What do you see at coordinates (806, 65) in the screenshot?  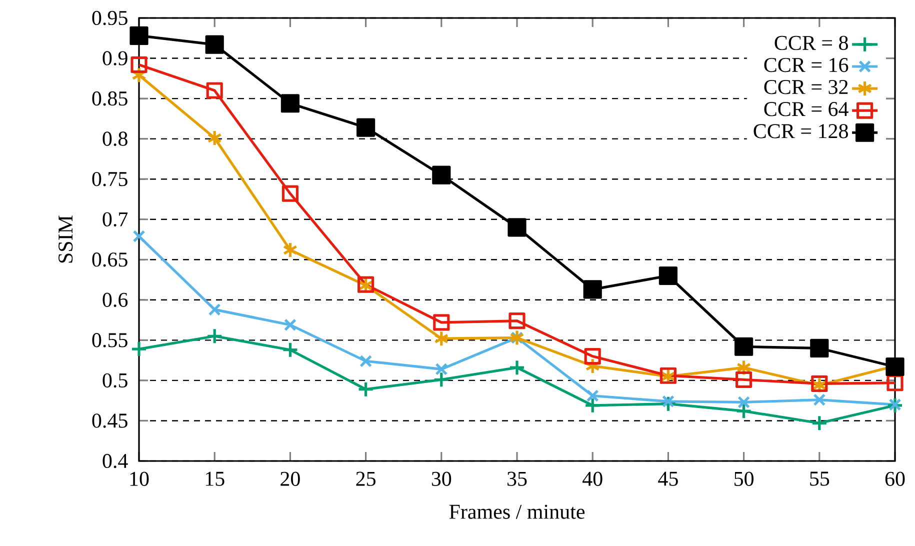 I see `legend-label: CCR = 16` at bounding box center [806, 65].